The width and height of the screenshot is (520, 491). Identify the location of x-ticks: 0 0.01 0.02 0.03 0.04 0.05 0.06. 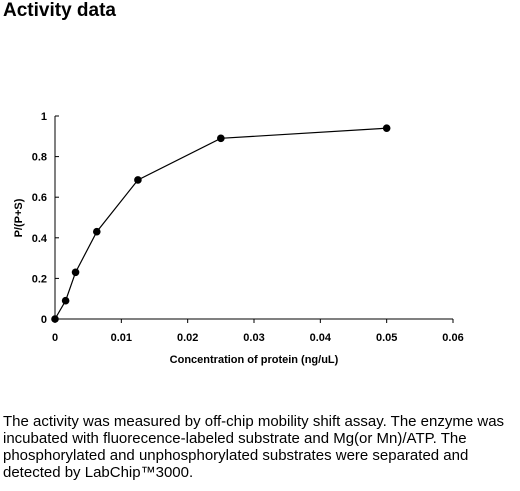
(258, 331).